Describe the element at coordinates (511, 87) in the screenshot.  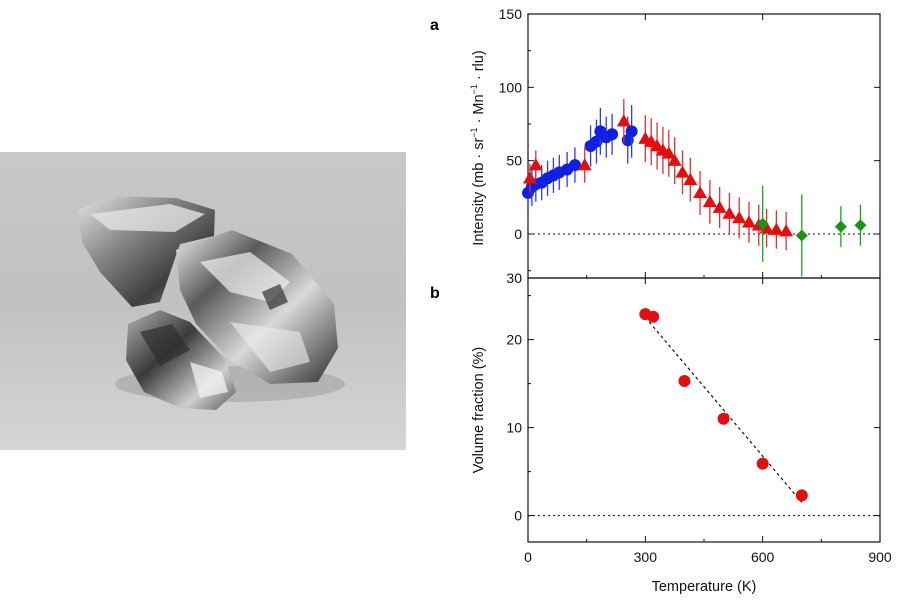
I see `panel-a-y-tick-label: 100` at that location.